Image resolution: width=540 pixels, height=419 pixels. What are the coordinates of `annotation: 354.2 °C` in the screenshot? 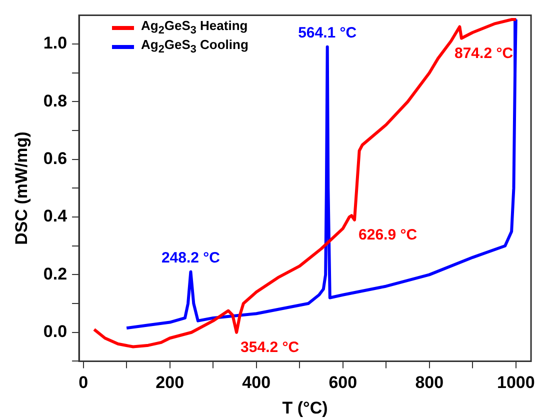 It's located at (270, 347).